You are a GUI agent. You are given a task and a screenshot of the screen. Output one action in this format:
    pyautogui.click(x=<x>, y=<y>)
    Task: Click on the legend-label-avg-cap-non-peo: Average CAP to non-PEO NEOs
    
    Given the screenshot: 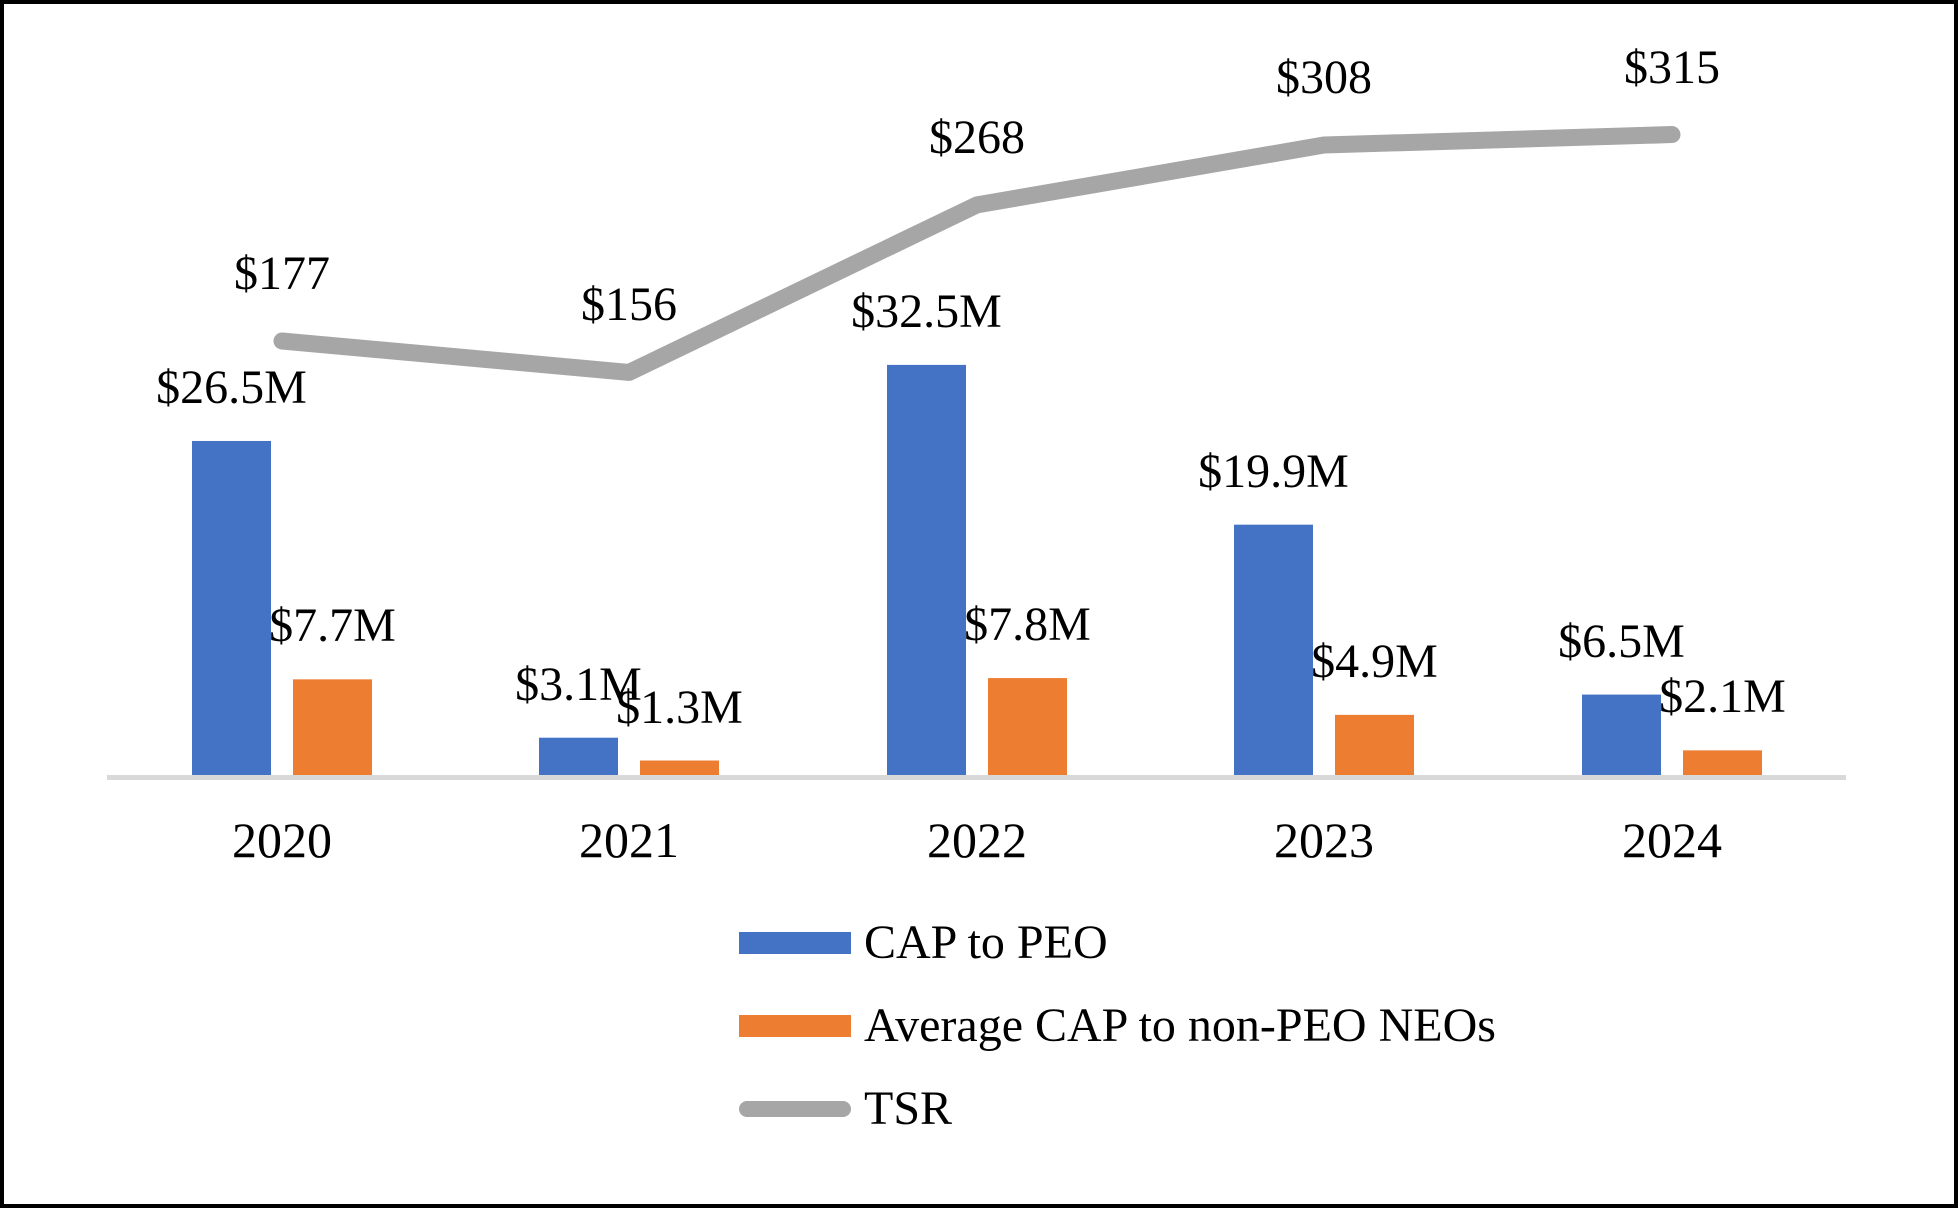 What is the action you would take?
    pyautogui.click(x=1180, y=1025)
    